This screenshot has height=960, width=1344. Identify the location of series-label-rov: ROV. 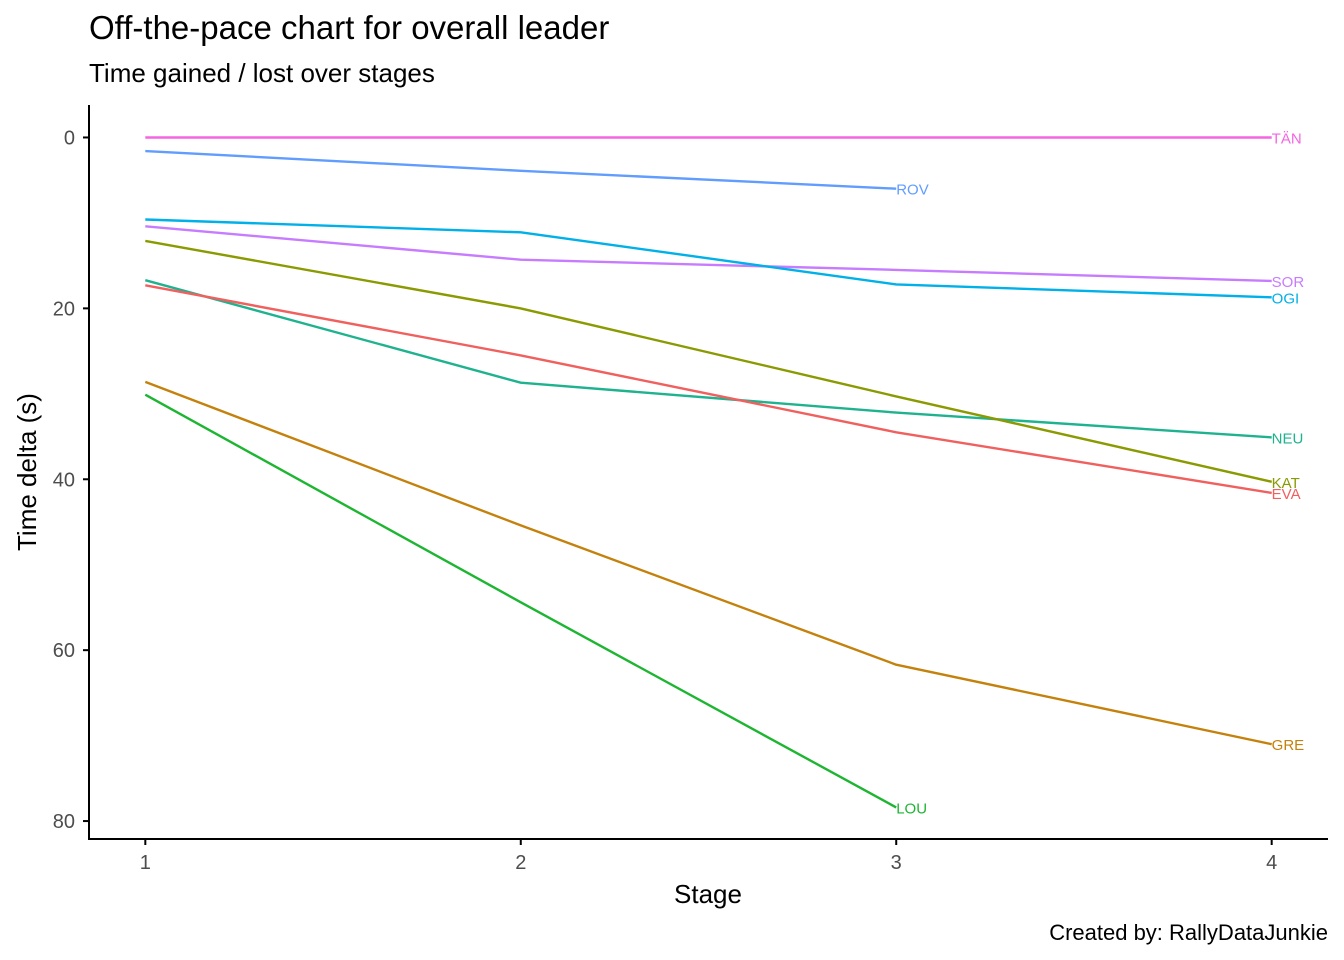
(912, 190).